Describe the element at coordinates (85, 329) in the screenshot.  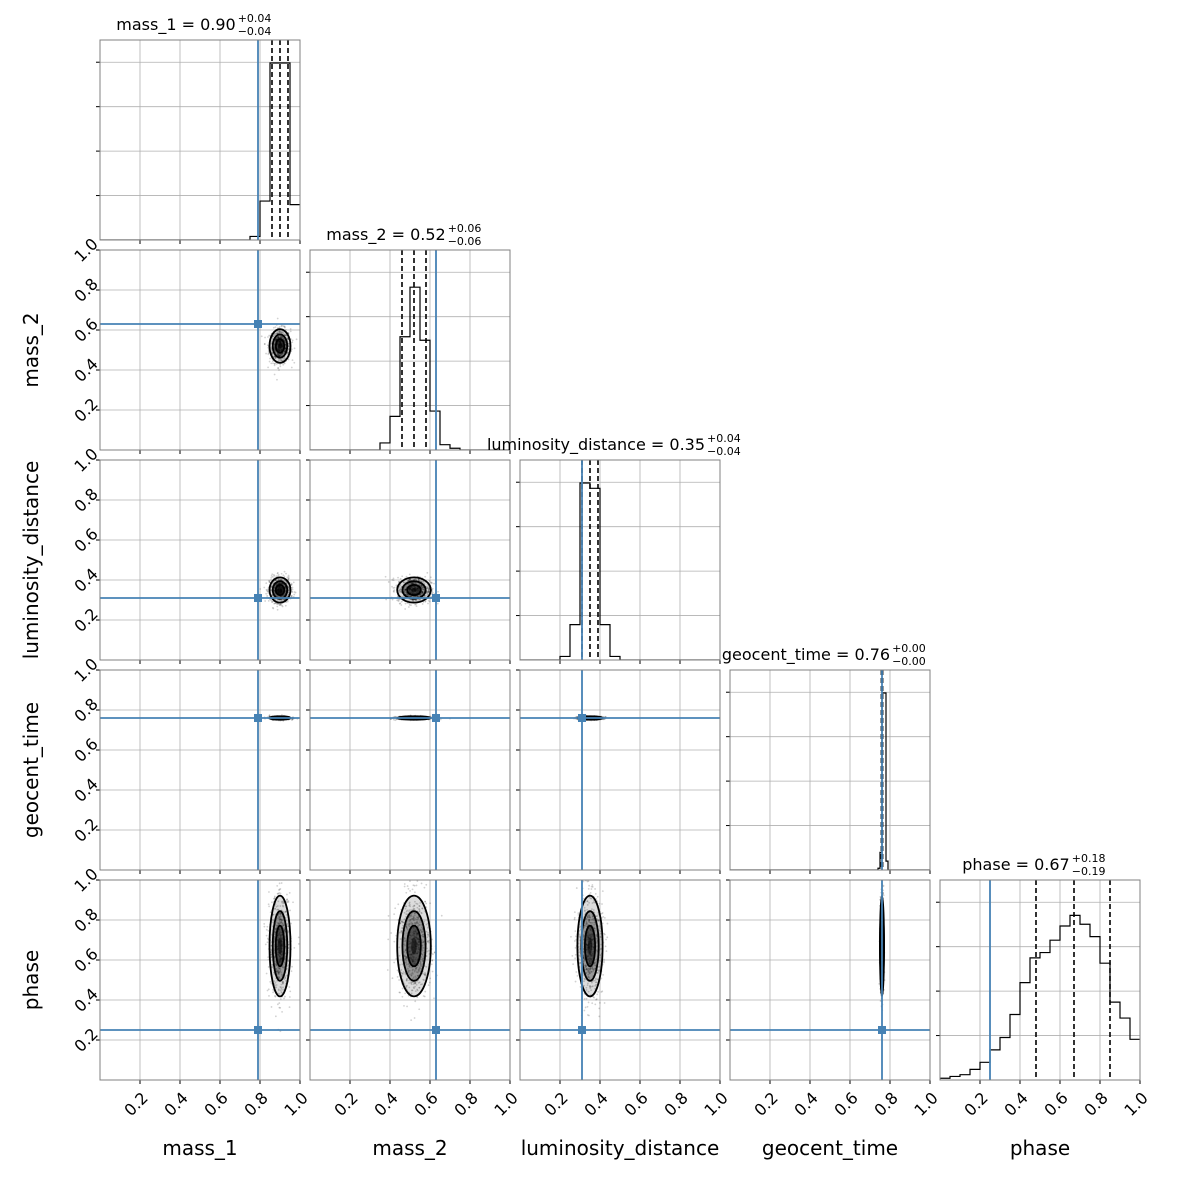
I see `y-tick-label: 0.6` at that location.